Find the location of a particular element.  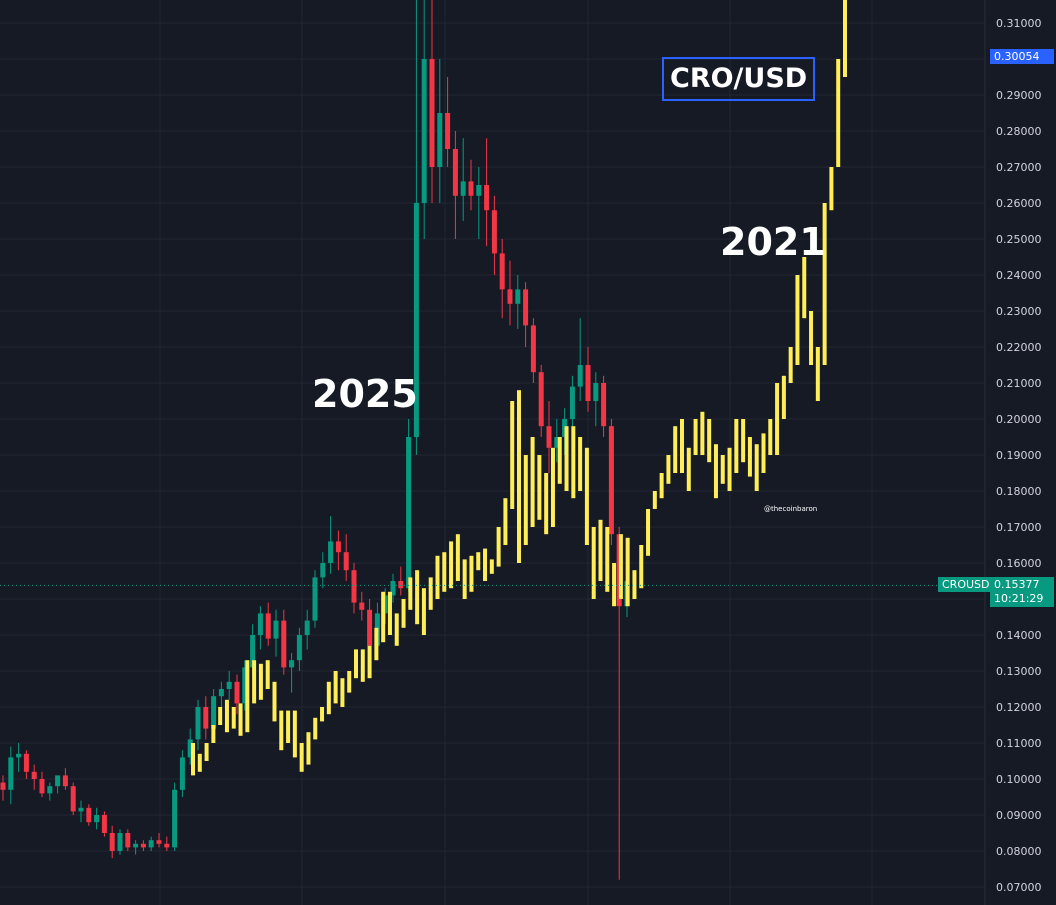

label-2025: 2025 is located at coordinates (365, 394).